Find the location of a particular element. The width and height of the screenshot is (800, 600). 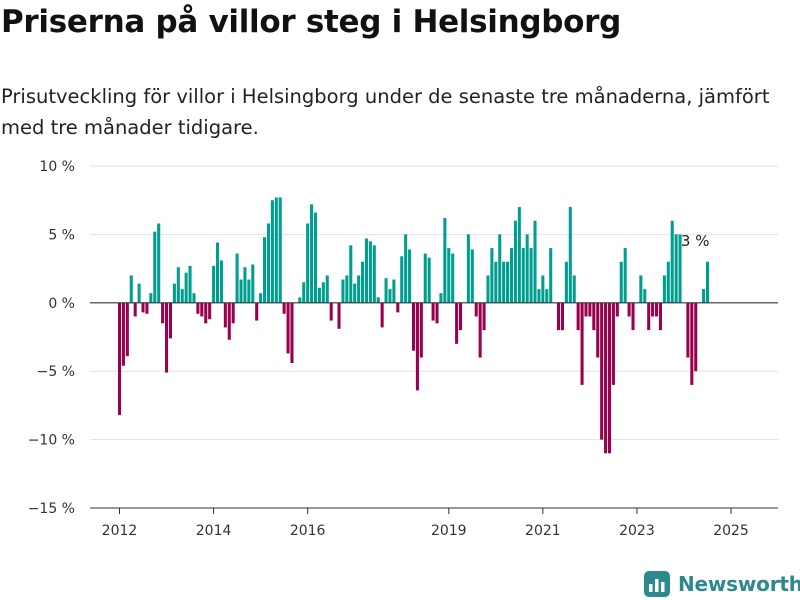

x-axis: 2012 2014 2016 2019 2021 2023 2025 is located at coordinates (434, 523).